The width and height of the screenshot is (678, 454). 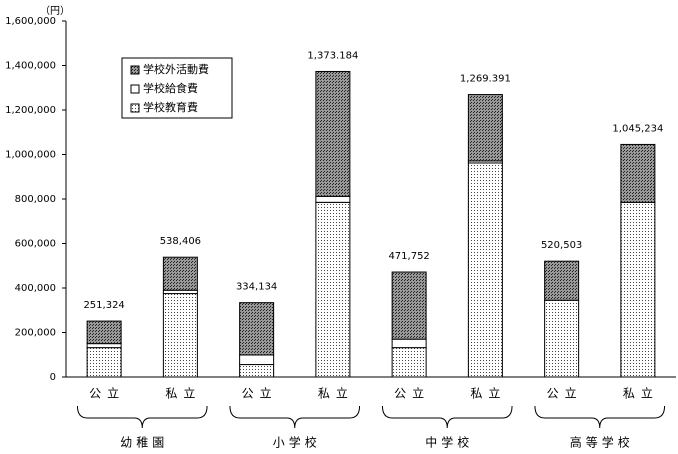 I want to click on y-tick-label: 0, so click(x=53, y=377).